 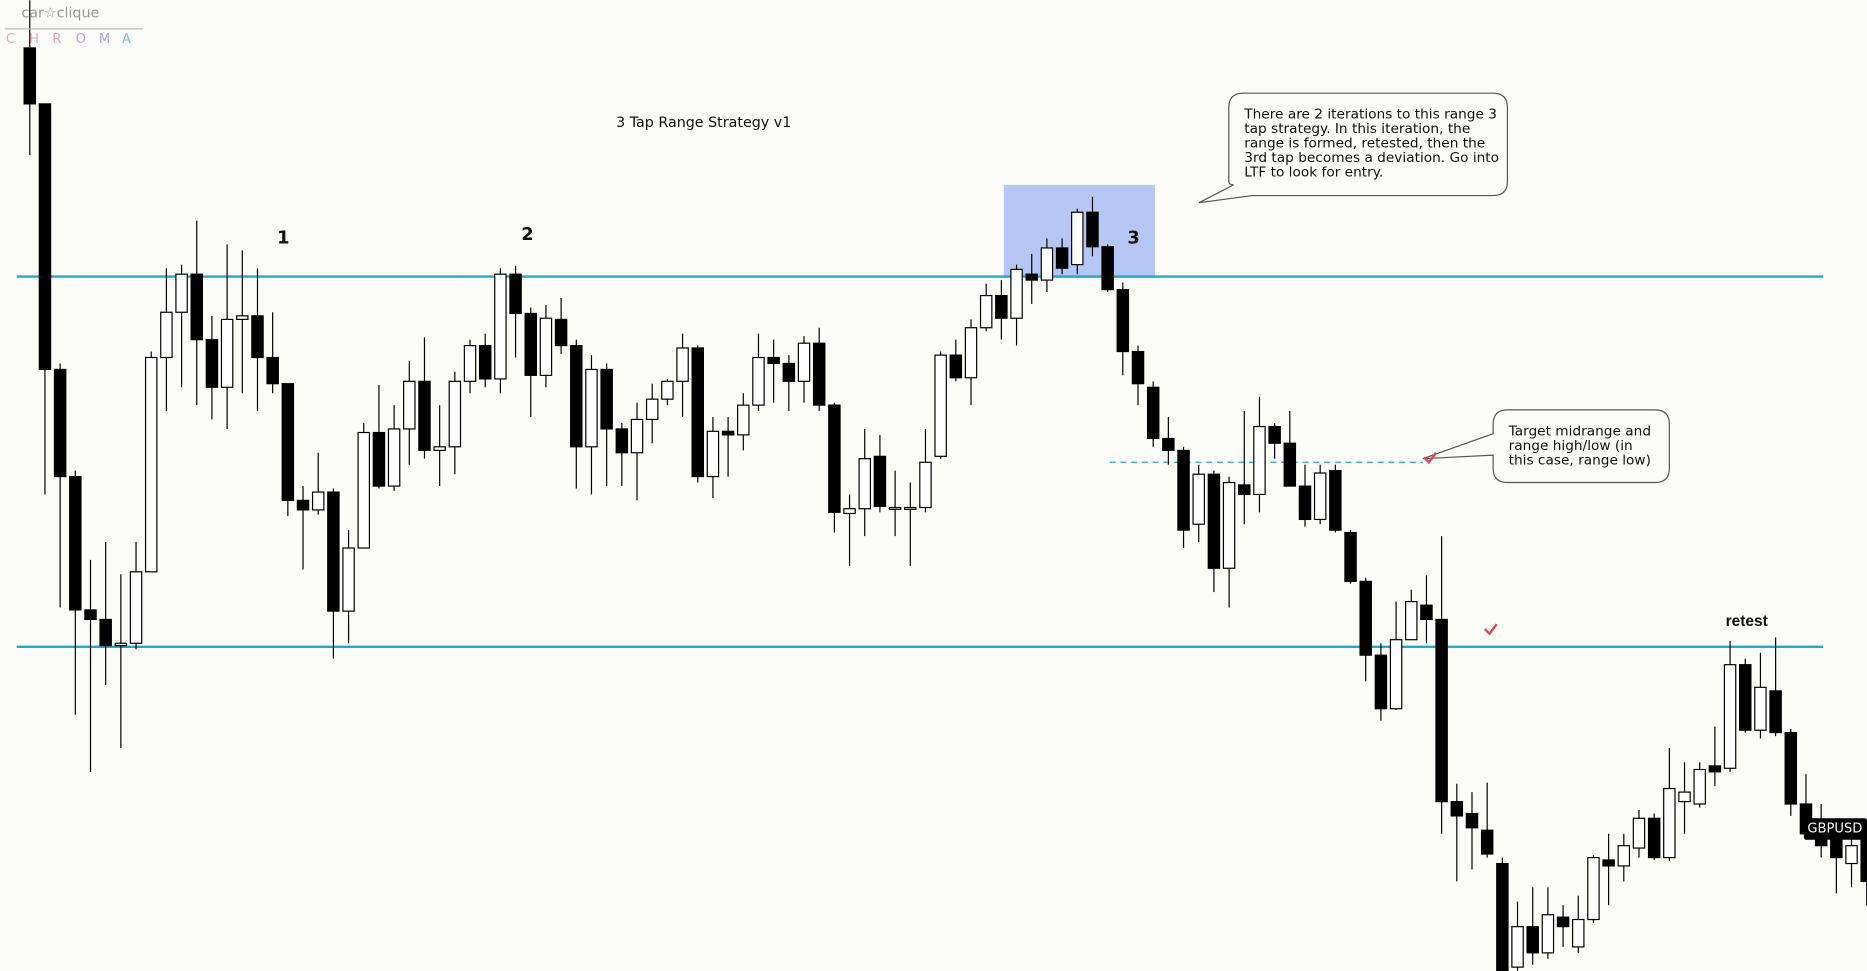 I want to click on callout-bubble, so click(x=1546, y=446).